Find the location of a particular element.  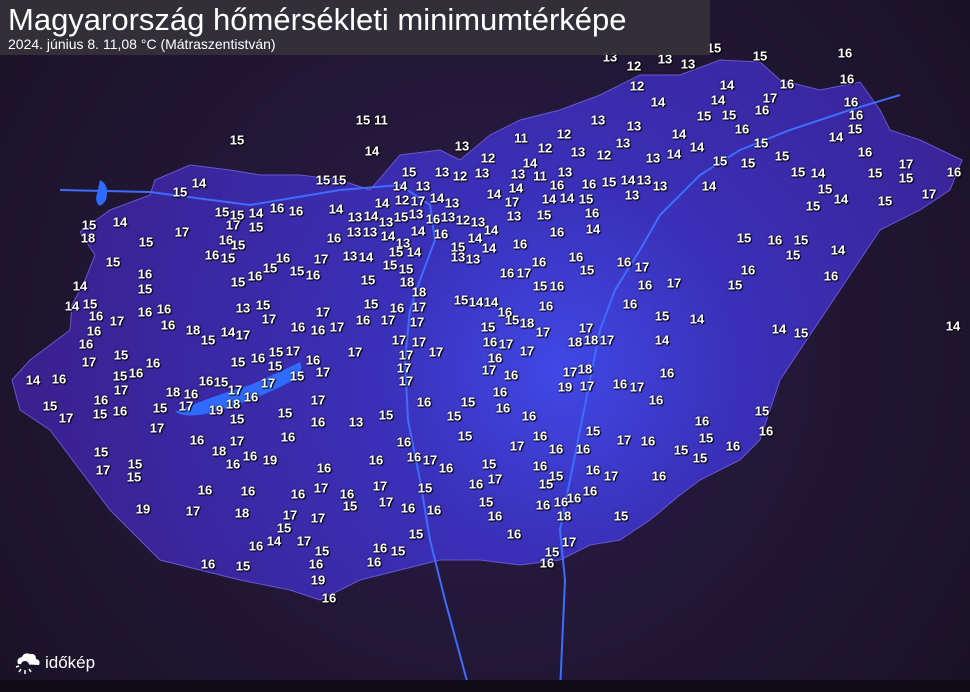

idokep-logo: időkép is located at coordinates (54, 663).